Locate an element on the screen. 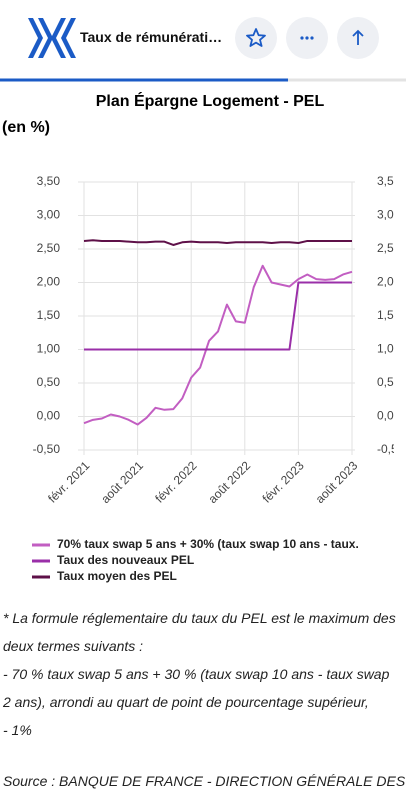 This screenshot has height=800, width=406. y-tick-label: 2,50 is located at coordinates (49, 248).